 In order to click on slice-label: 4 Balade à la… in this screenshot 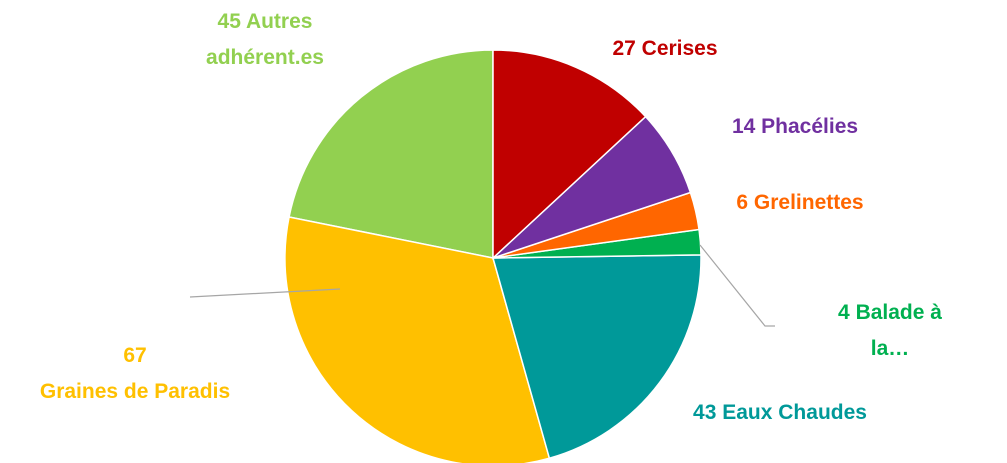, I will do `click(890, 331)`.